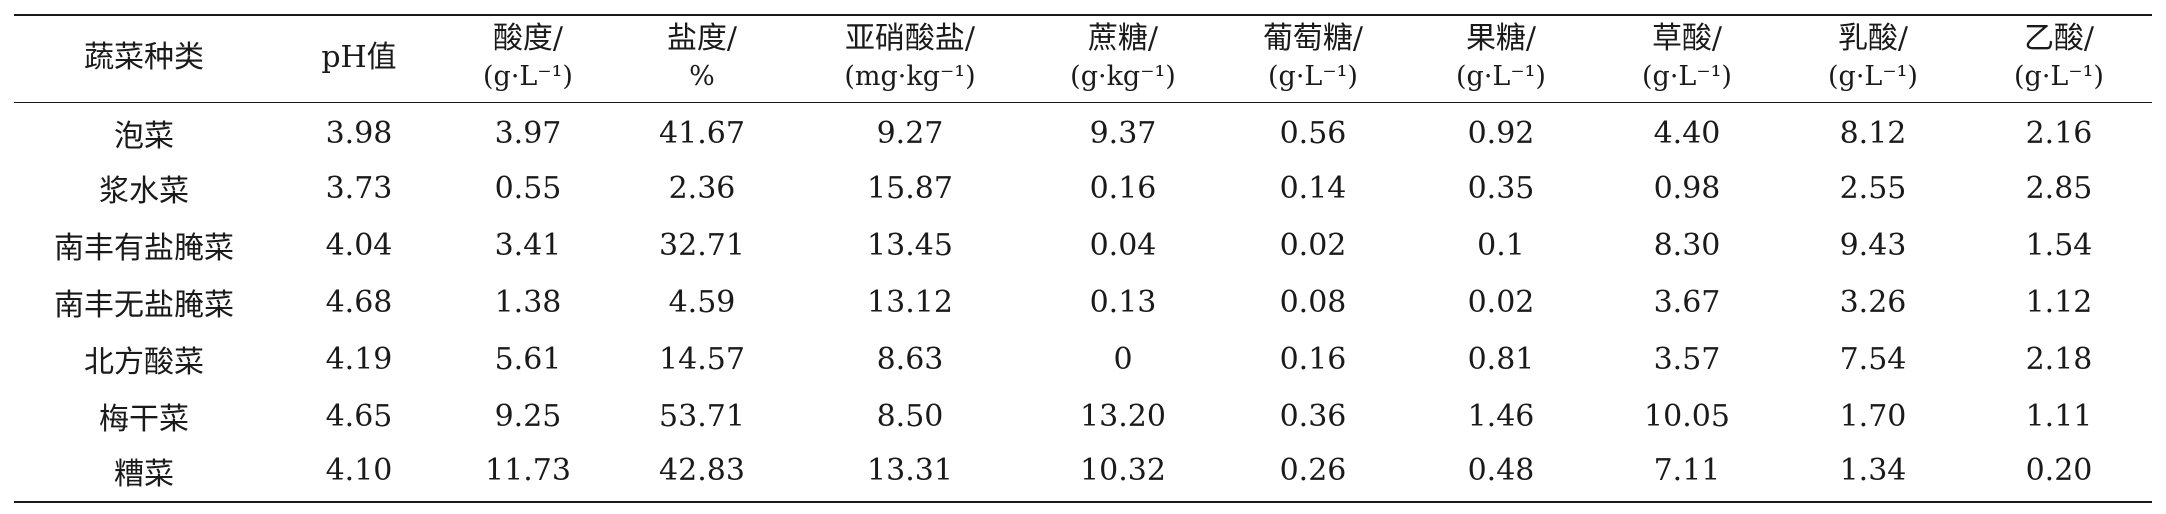 The image size is (2166, 514). What do you see at coordinates (1313, 359) in the screenshot?
I see `cell-glucose: 0.16` at bounding box center [1313, 359].